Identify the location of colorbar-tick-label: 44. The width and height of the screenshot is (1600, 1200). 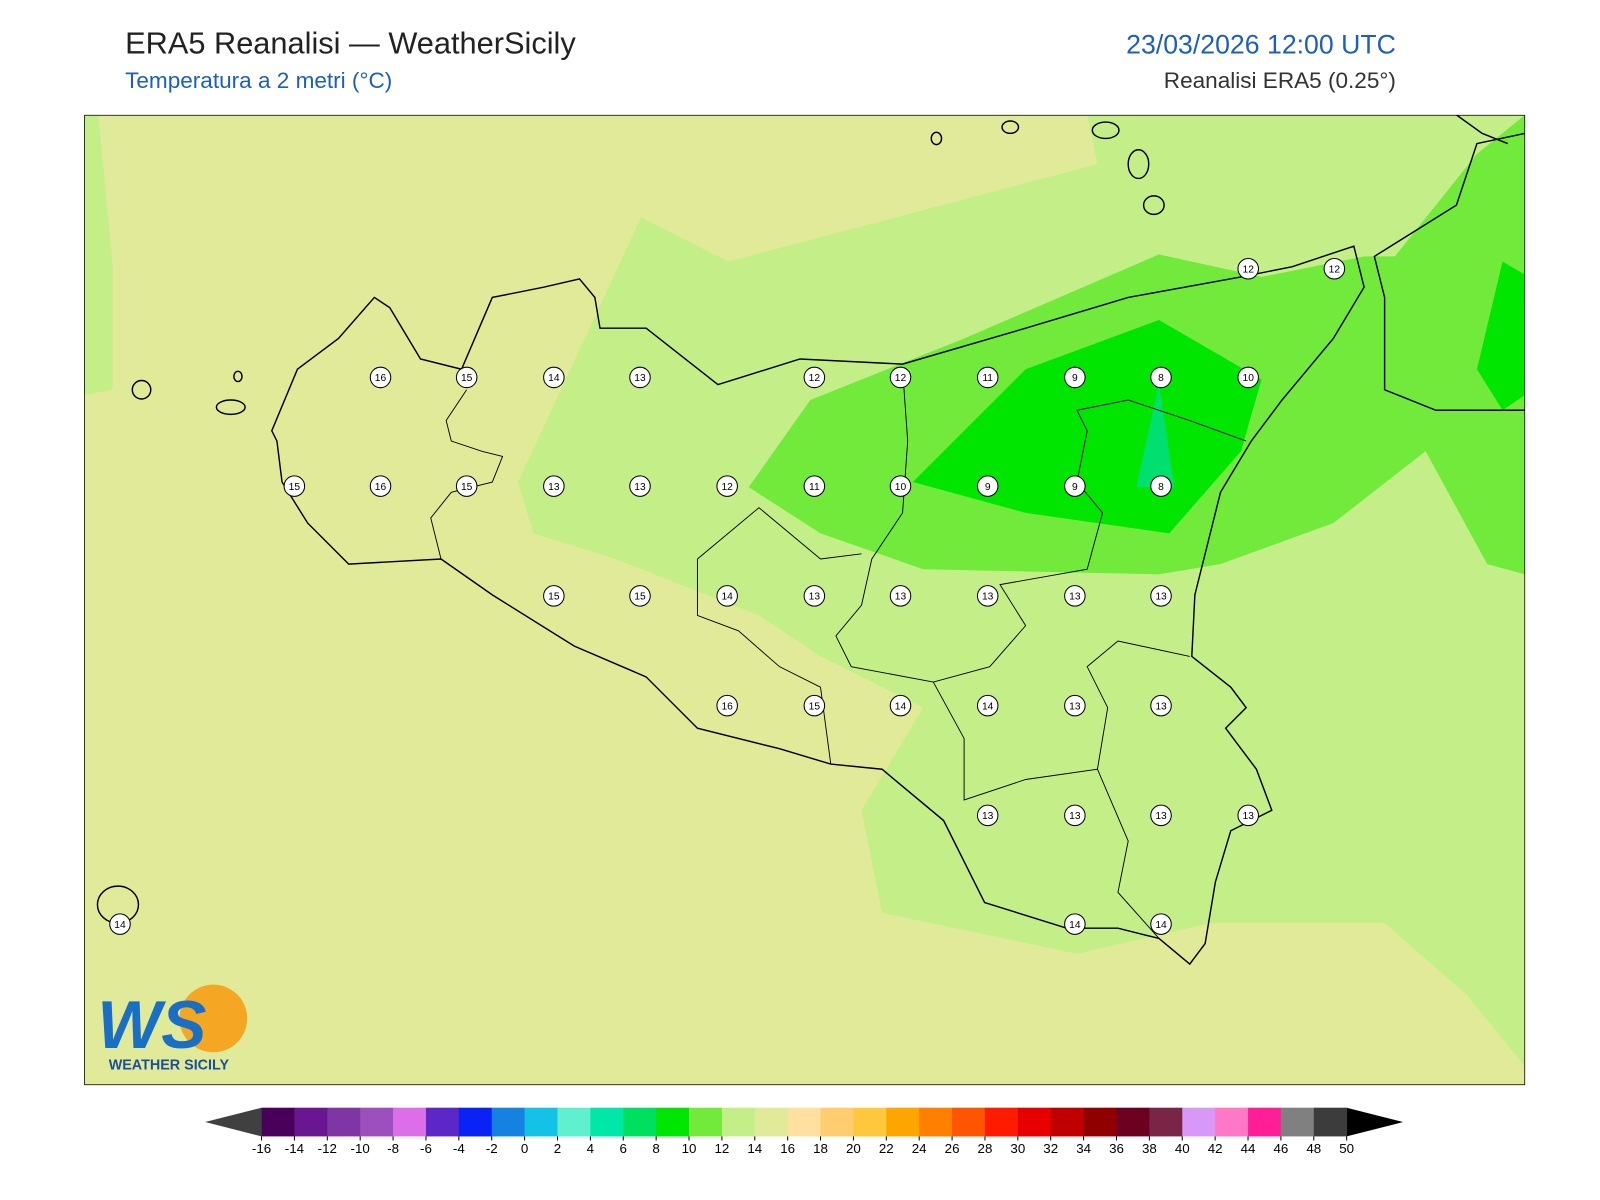
(1248, 1148).